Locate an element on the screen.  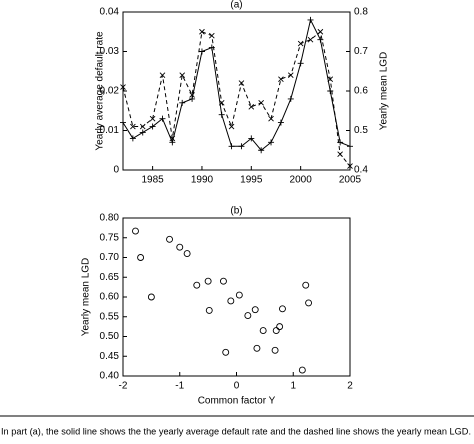
y2-tick-label: 0.4 is located at coordinates (361, 170).